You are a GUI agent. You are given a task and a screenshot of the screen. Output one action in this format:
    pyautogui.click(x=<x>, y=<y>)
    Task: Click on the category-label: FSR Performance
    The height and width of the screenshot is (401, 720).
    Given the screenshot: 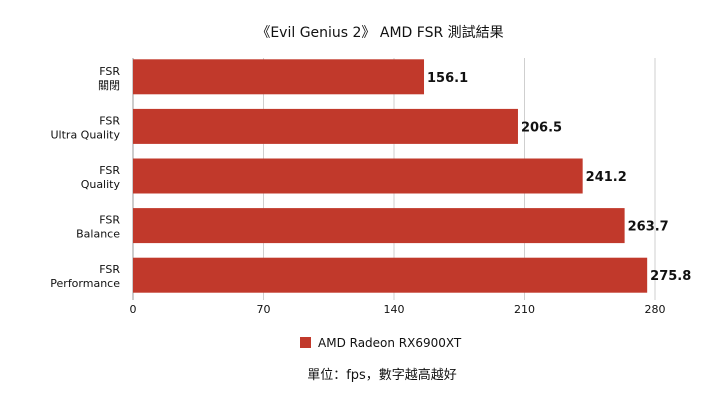 What is the action you would take?
    pyautogui.click(x=85, y=276)
    